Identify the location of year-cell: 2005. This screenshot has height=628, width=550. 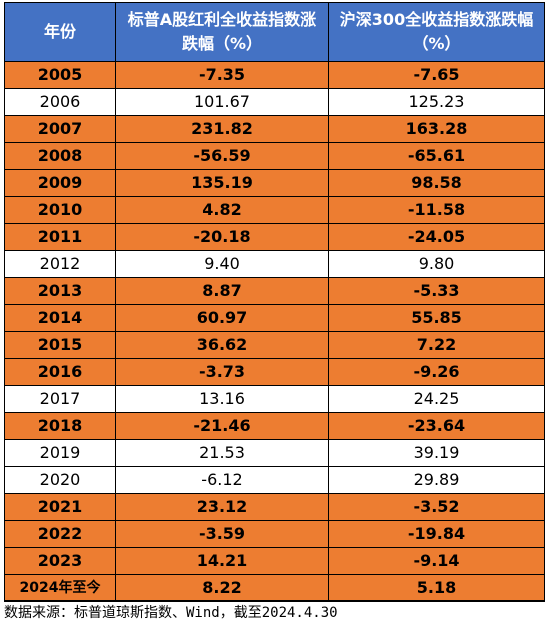
(60, 75).